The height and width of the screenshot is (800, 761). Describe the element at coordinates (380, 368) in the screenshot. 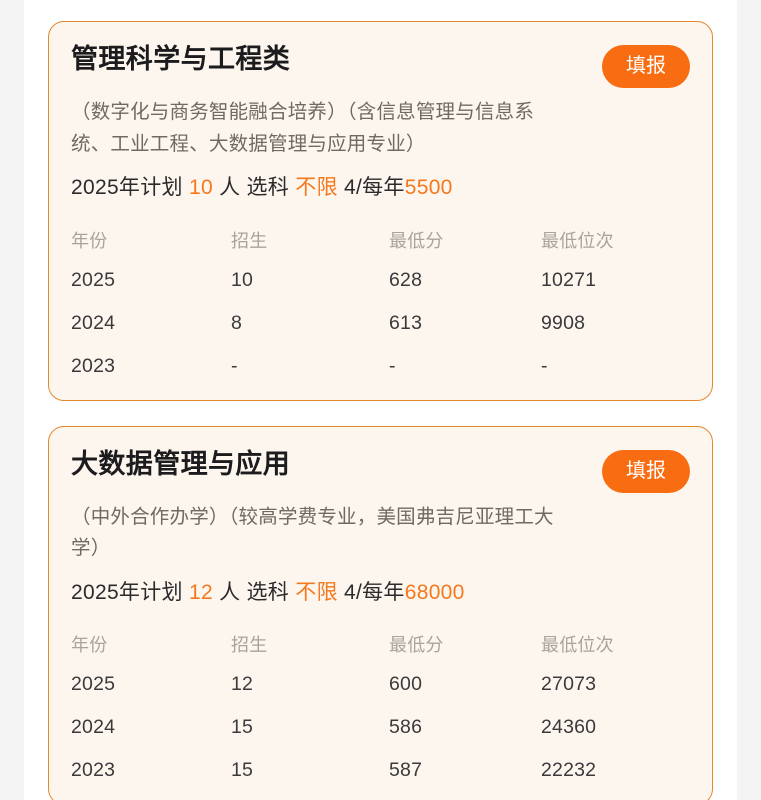

I see `table-row: 2023 - - -` at that location.